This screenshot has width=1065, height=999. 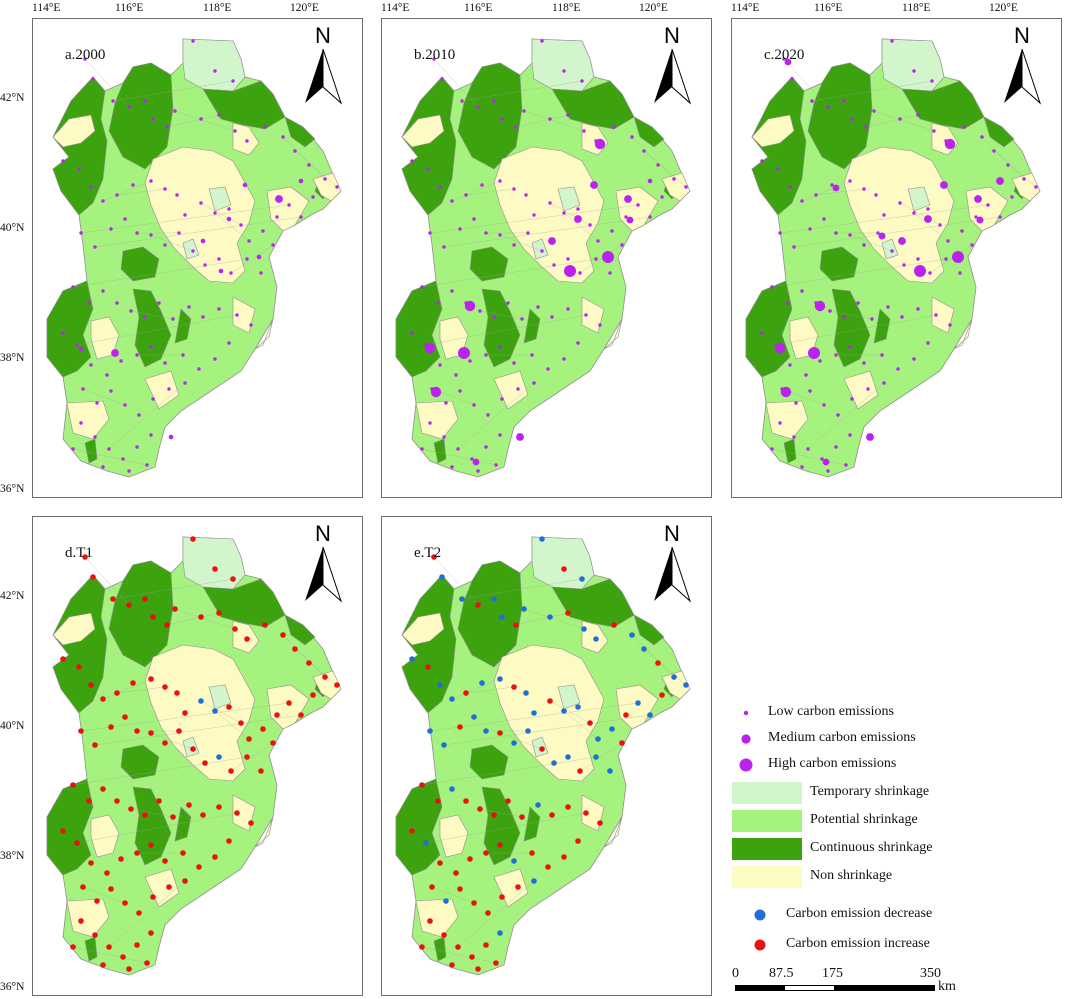 What do you see at coordinates (735, 973) in the screenshot?
I see `scale-tick-0: 0` at bounding box center [735, 973].